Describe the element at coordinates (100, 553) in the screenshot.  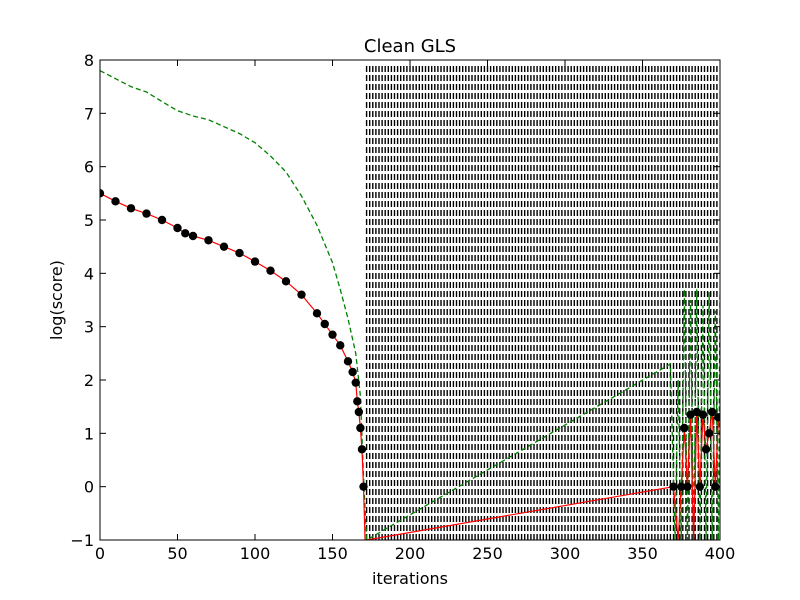
I see `x-tick-label: 0` at that location.